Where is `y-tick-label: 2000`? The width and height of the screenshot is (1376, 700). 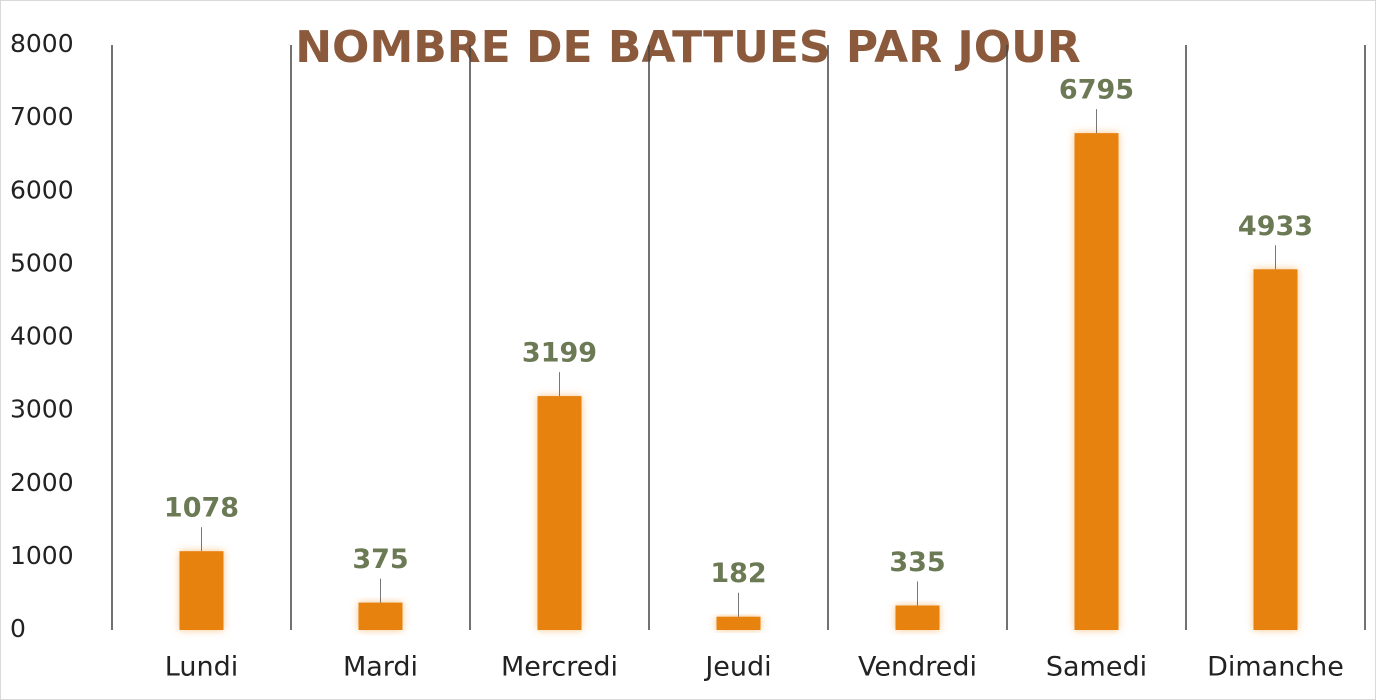
y-tick-label: 2000 is located at coordinates (42, 482).